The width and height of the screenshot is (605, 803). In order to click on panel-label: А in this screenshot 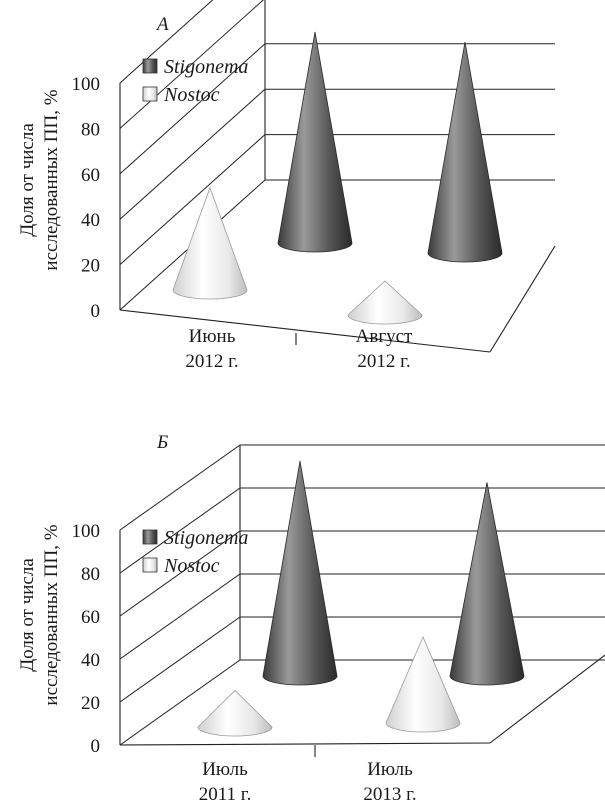, I will do `click(162, 24)`.